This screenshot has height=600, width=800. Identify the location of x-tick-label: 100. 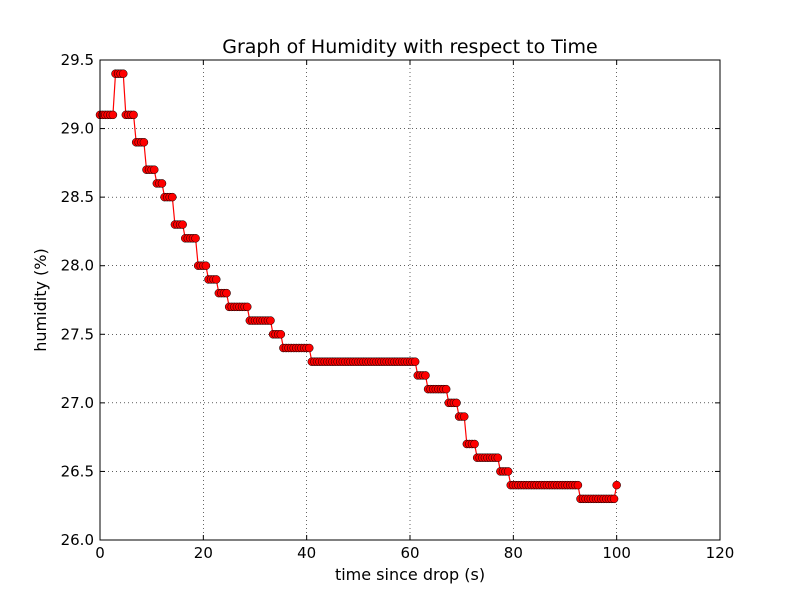
(616, 553).